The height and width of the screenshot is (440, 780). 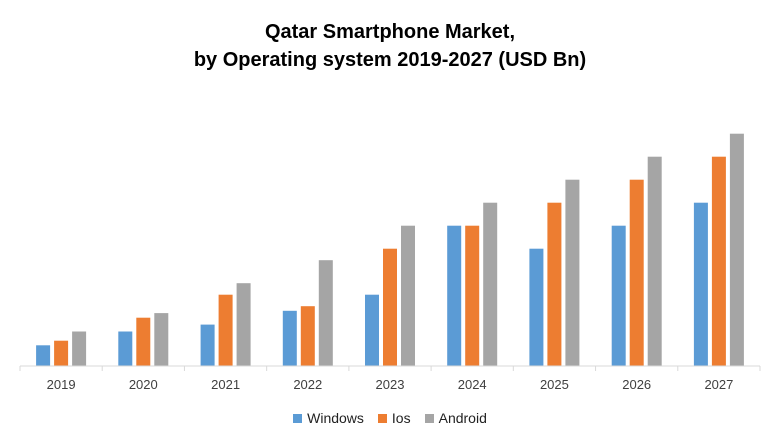 What do you see at coordinates (307, 336) in the screenshot?
I see `bar-ios-2022` at bounding box center [307, 336].